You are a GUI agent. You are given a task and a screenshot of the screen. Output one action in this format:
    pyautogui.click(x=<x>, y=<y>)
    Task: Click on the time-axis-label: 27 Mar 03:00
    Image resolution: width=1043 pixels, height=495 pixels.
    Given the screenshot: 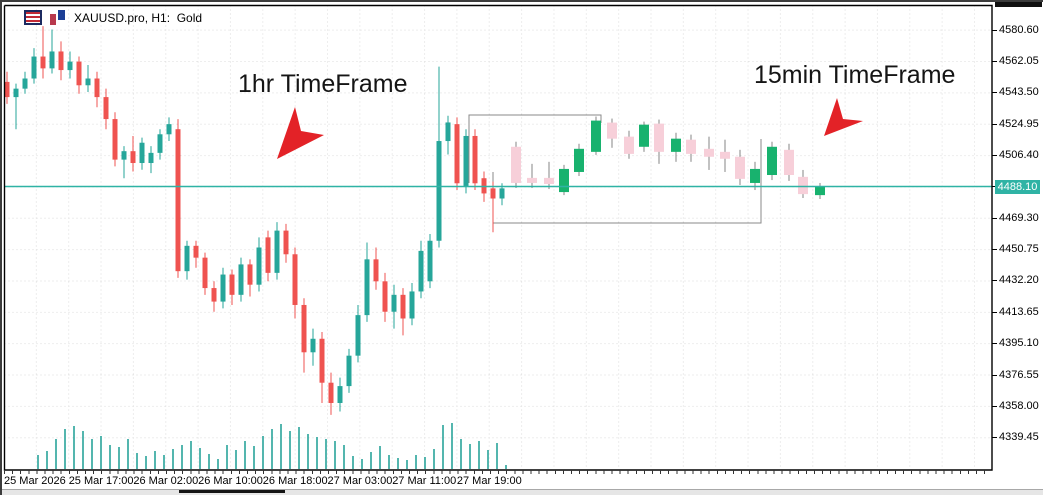 What is the action you would take?
    pyautogui.click(x=360, y=481)
    